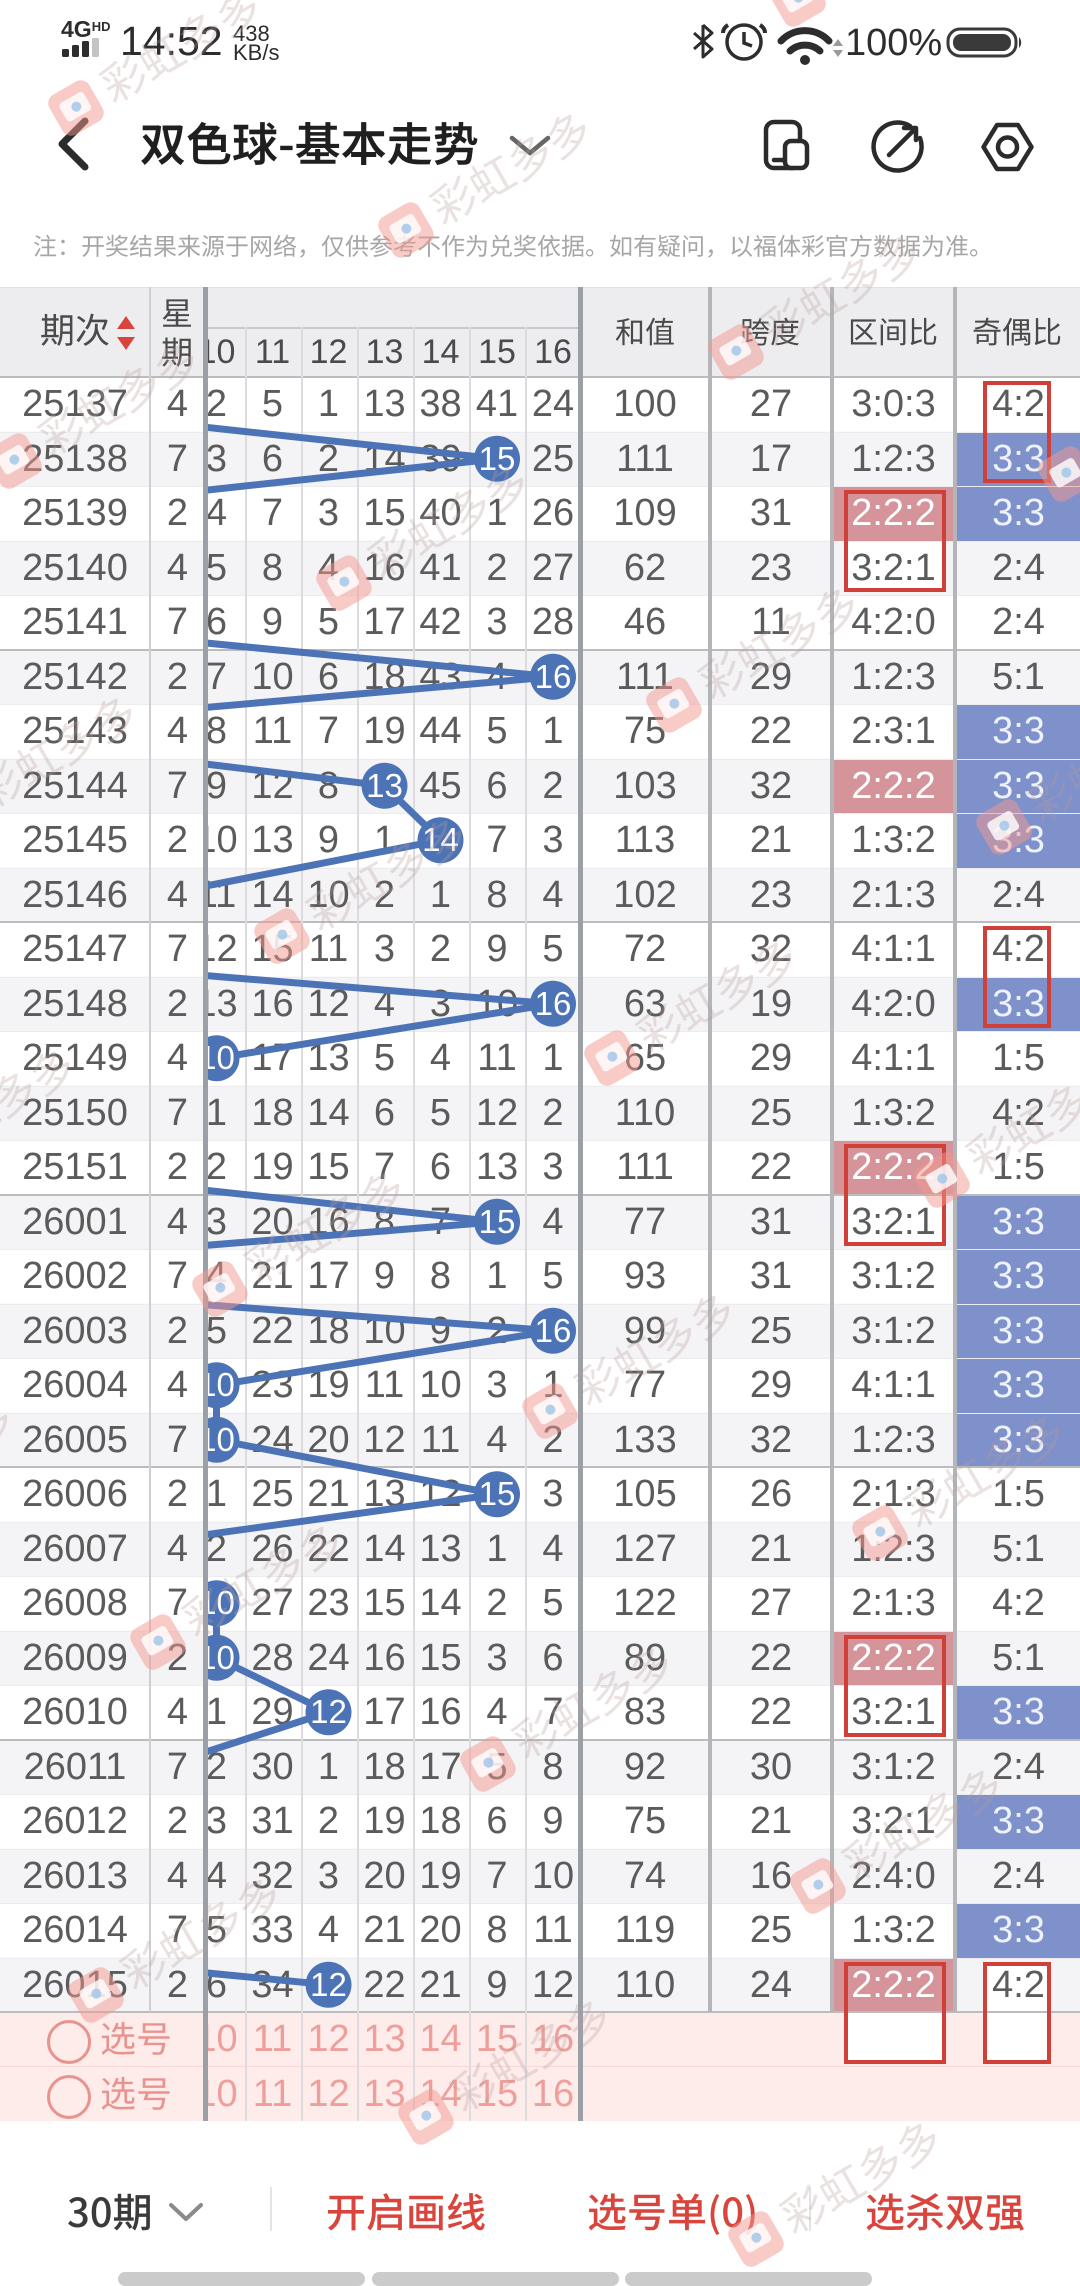 The height and width of the screenshot is (2286, 1080). Describe the element at coordinates (440, 839) in the screenshot. I see `svg-text: 14` at that location.